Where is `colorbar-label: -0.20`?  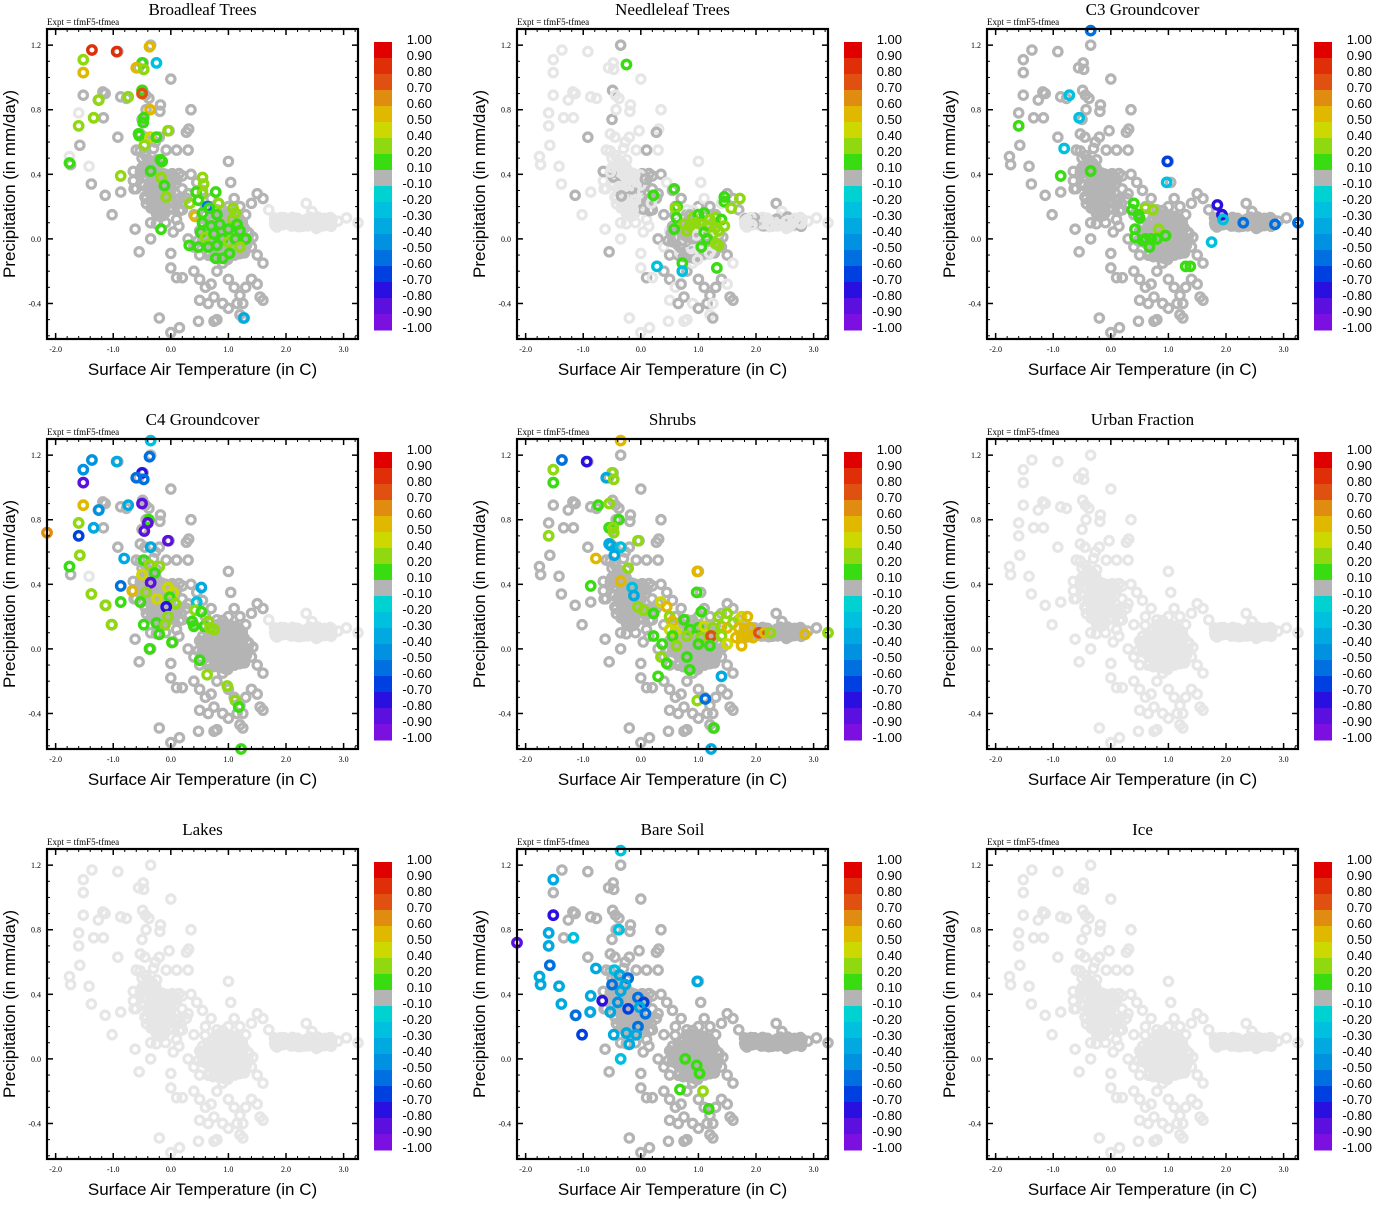
colorbar-label: -0.20 is located at coordinates (417, 609).